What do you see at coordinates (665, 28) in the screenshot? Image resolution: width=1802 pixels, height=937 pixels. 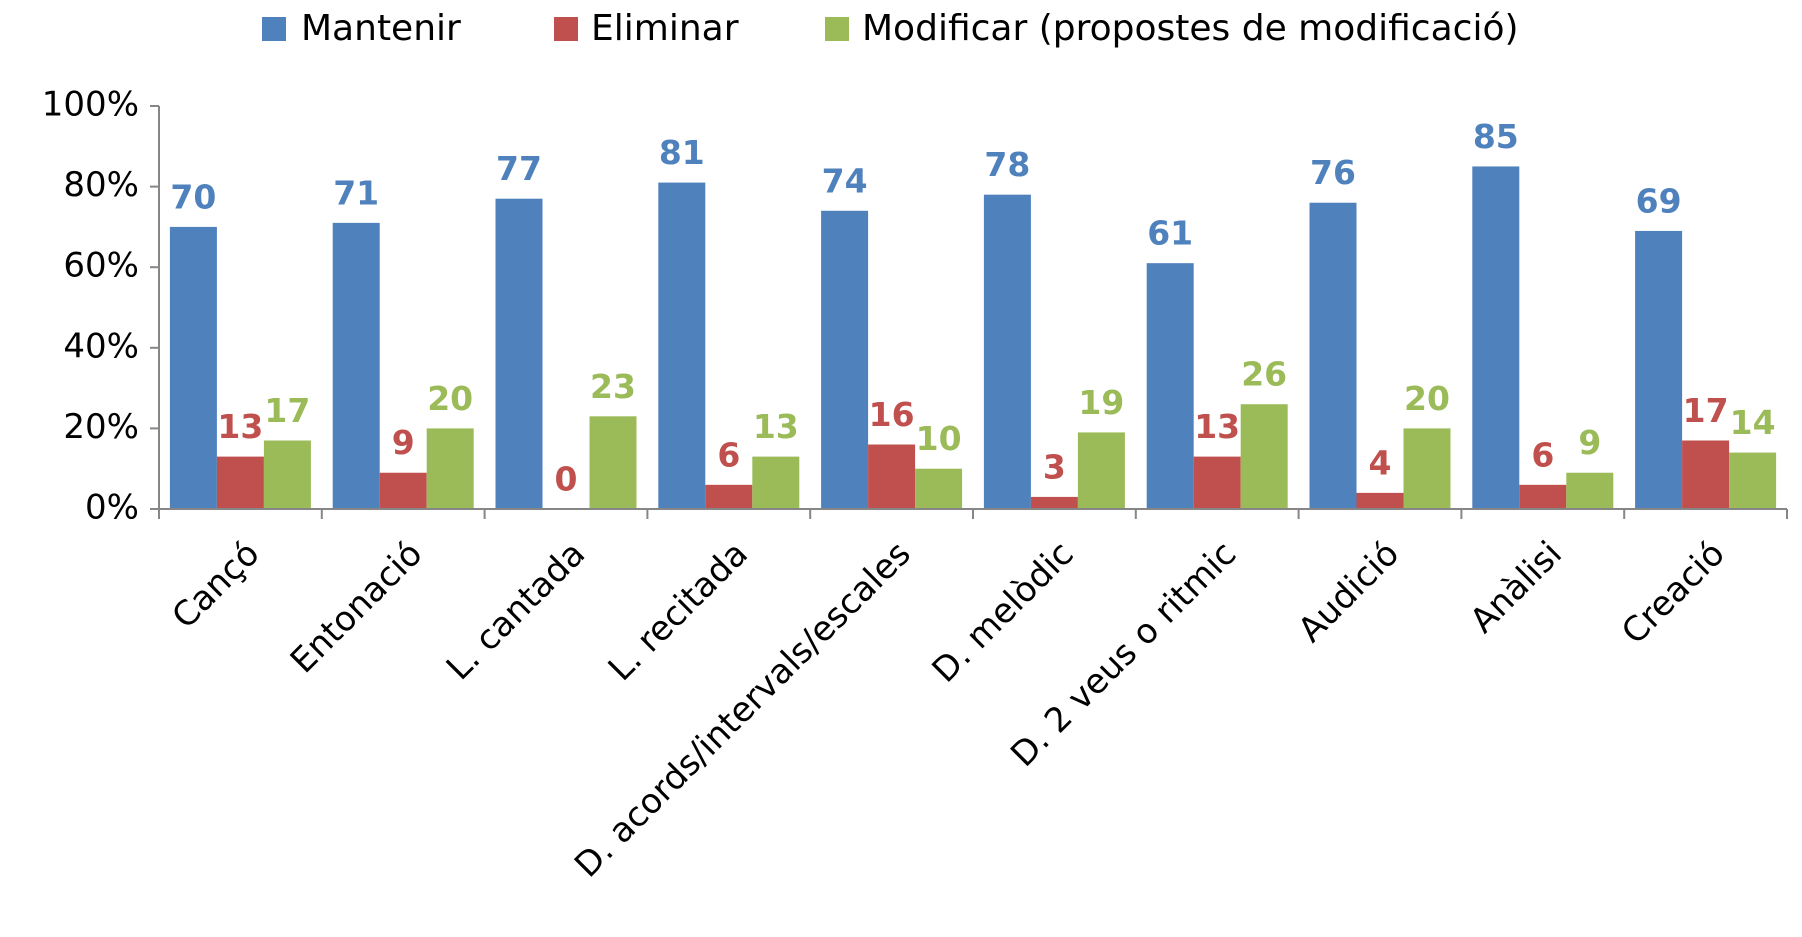 I see `legend-label: Eliminar` at bounding box center [665, 28].